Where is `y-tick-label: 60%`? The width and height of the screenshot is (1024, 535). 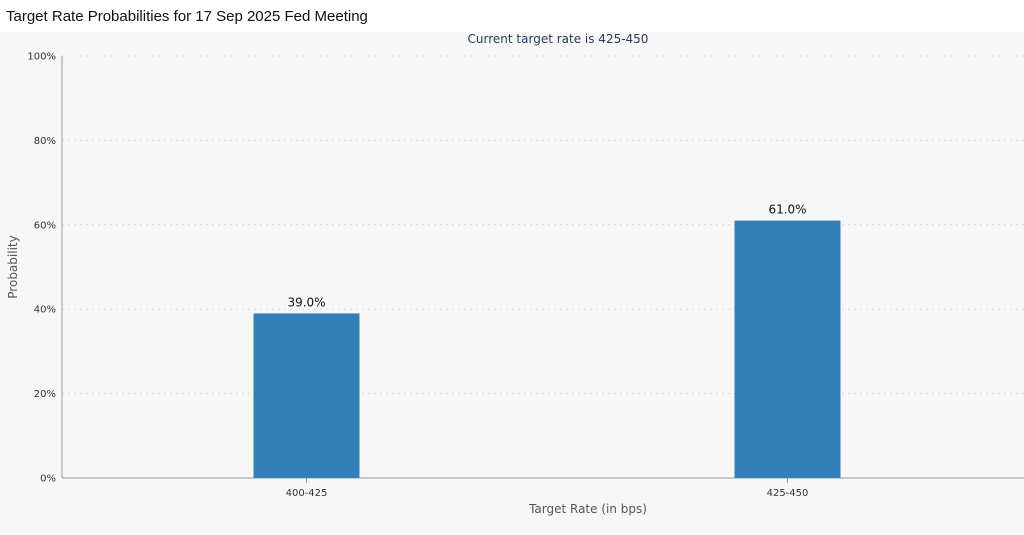
y-tick-label: 60% is located at coordinates (45, 225).